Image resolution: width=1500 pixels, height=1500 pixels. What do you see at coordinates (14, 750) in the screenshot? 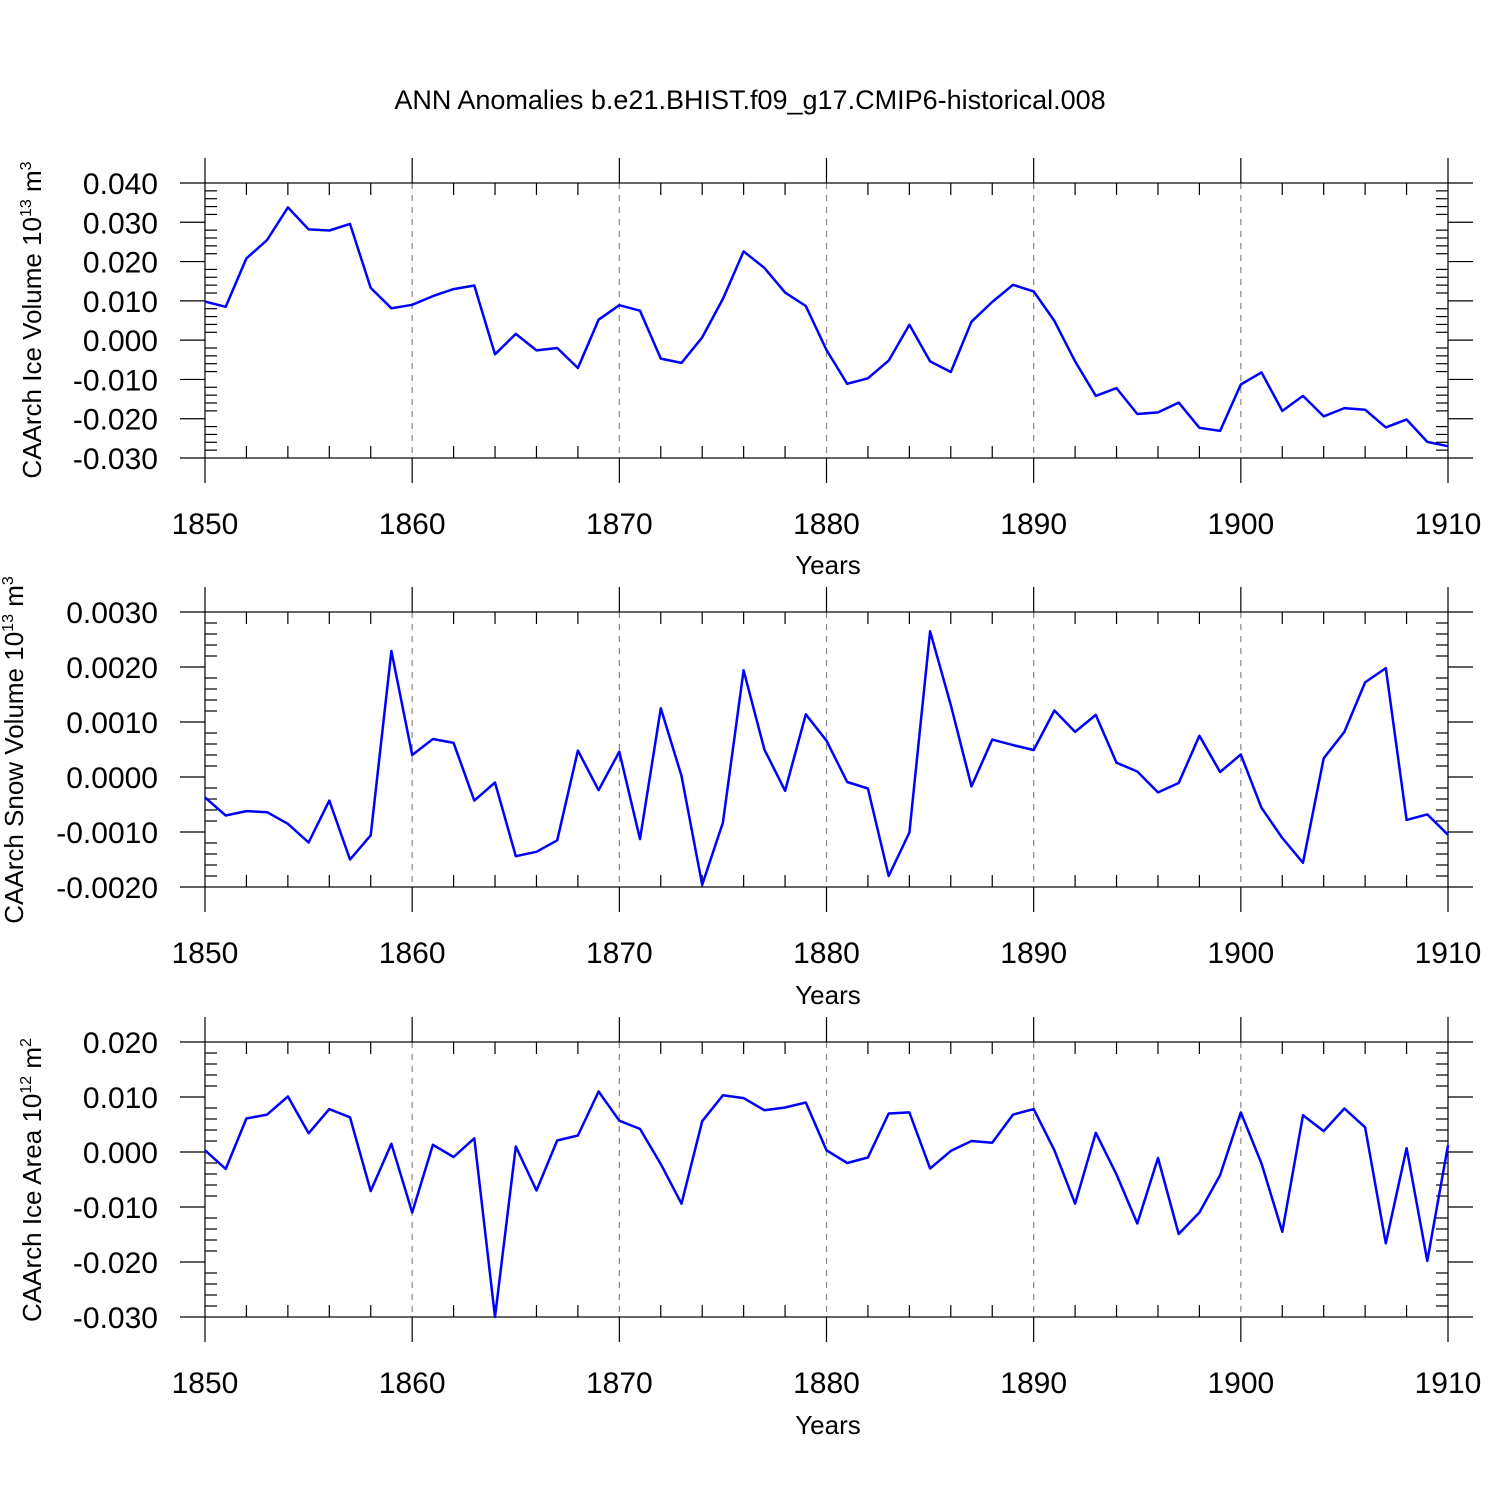
I see `snow-volume-ylabel: CAArch Snow Volume 1013 m3` at bounding box center [14, 750].